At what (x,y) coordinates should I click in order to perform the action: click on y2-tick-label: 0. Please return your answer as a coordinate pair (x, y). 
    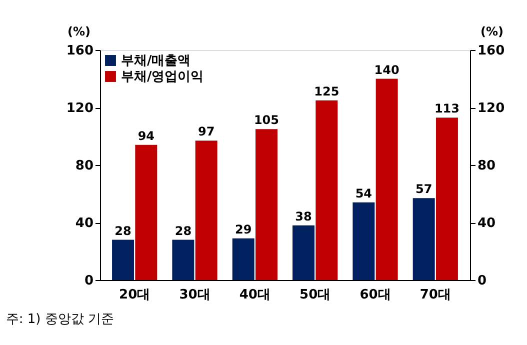
    Looking at the image, I should click on (482, 281).